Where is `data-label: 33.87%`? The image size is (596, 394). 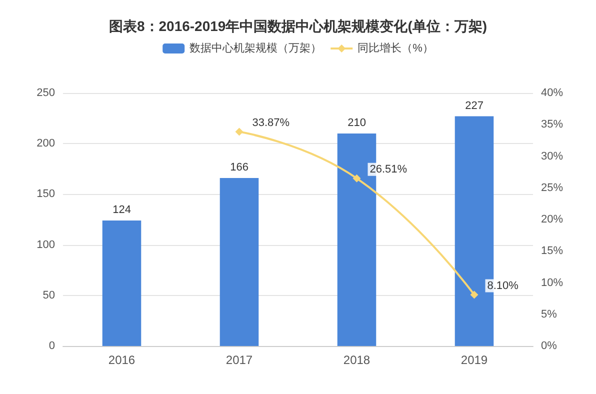 data-label: 33.87% is located at coordinates (271, 122).